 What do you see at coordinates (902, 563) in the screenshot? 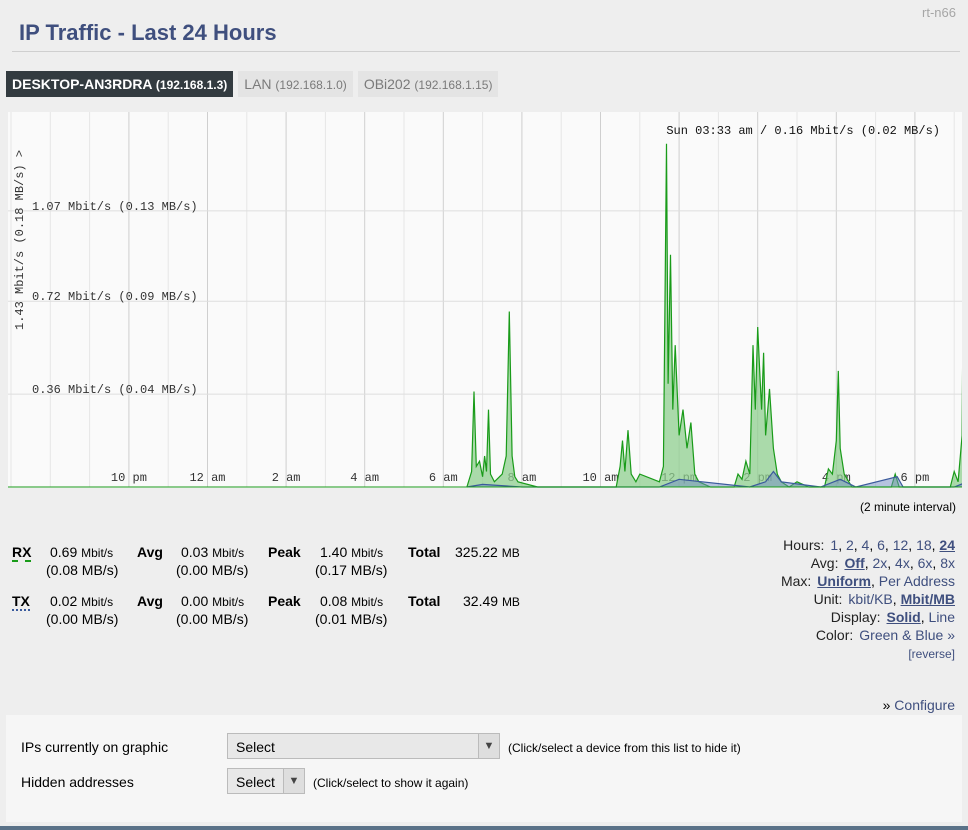
I see `avg-option-4x: 4x` at bounding box center [902, 563].